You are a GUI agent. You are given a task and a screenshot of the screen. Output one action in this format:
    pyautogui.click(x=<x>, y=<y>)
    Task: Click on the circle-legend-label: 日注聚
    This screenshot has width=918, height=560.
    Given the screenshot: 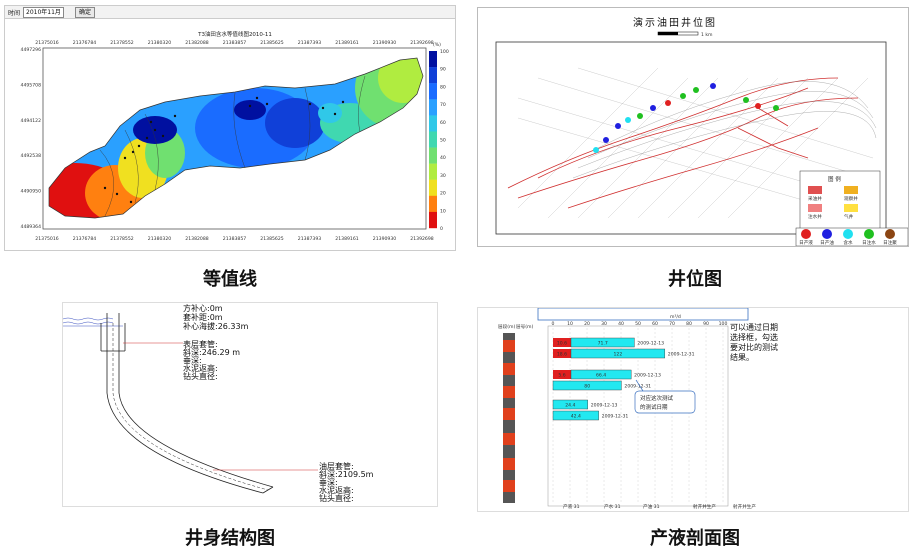 What is the action you would take?
    pyautogui.click(x=890, y=242)
    